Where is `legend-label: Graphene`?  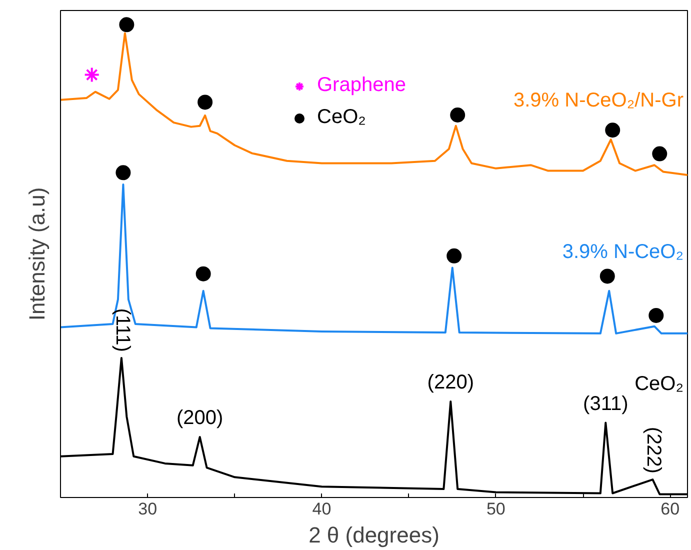 legend-label: Graphene is located at coordinates (361, 85).